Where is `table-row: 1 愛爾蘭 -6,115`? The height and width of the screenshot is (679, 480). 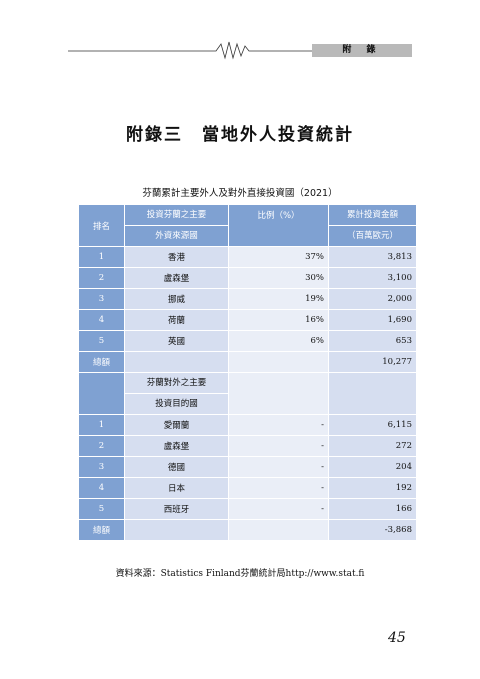 table-row: 1 愛爾蘭 -6,115 is located at coordinates (247, 425).